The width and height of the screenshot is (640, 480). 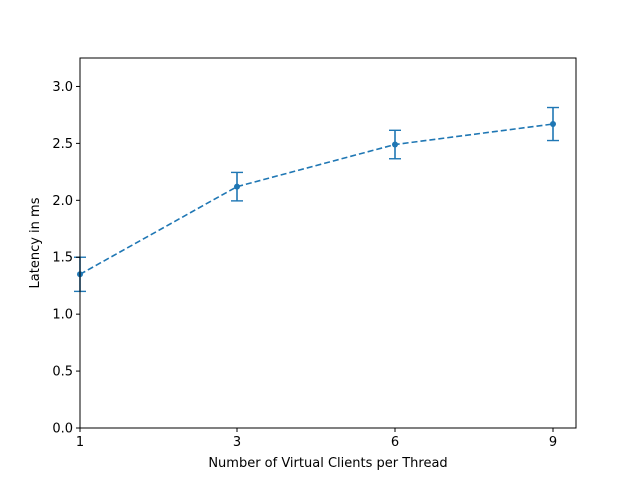 What do you see at coordinates (327, 463) in the screenshot?
I see `x-axis-label: Number of Virtual Clients per Thread` at bounding box center [327, 463].